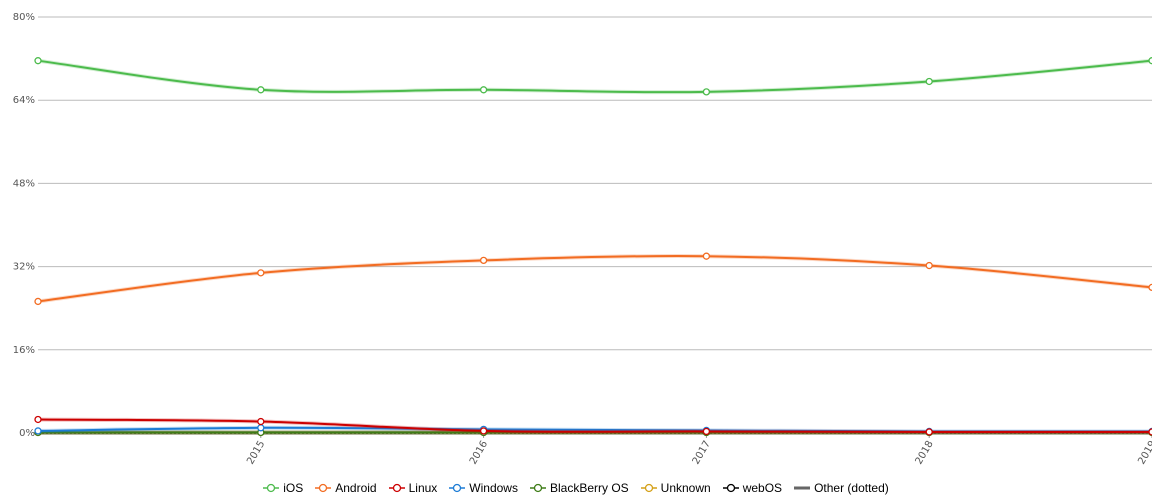 The width and height of the screenshot is (1152, 498). I want to click on y-tick-label: 32%, so click(24, 267).